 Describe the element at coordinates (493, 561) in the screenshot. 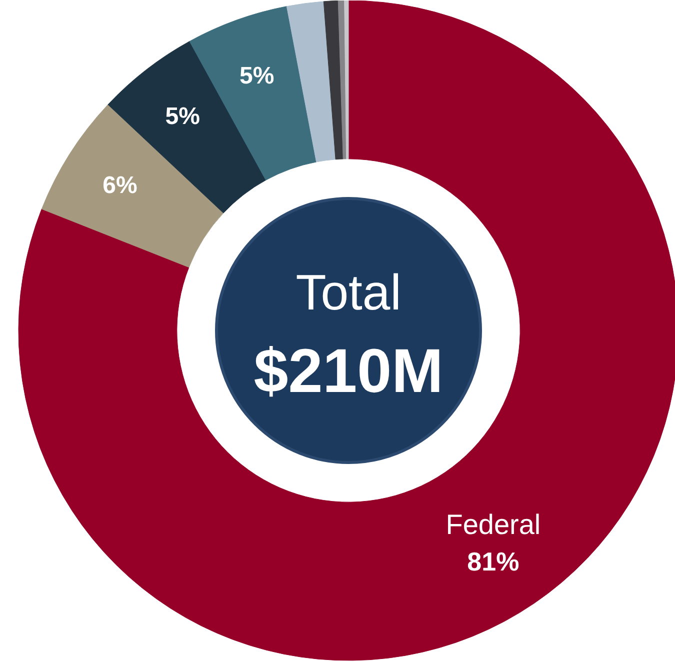

I see `data-label: 81%` at that location.